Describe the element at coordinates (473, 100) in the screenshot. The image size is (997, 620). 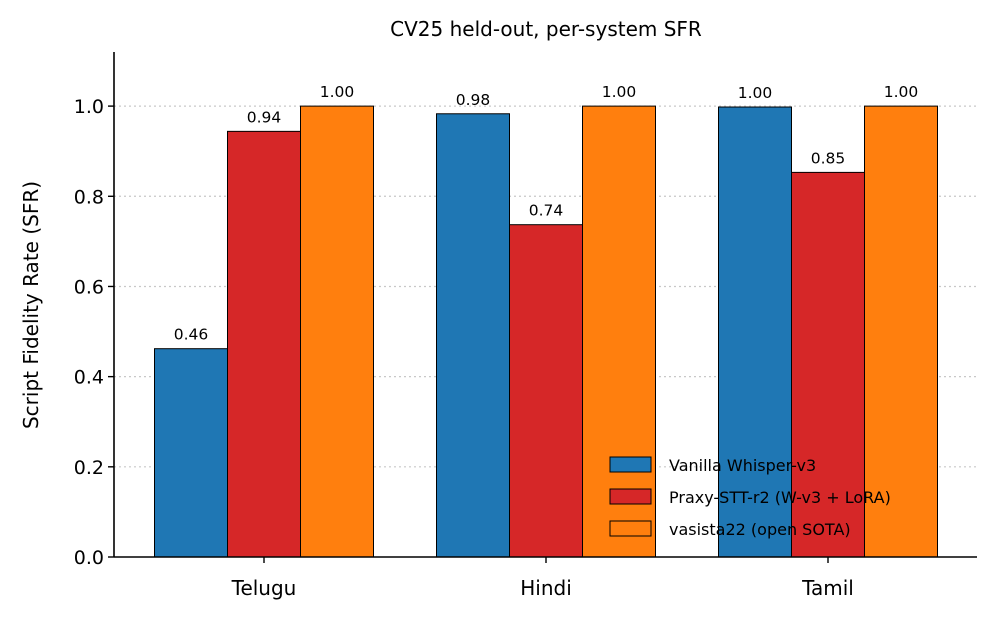
I see `data-label: 0.98` at that location.